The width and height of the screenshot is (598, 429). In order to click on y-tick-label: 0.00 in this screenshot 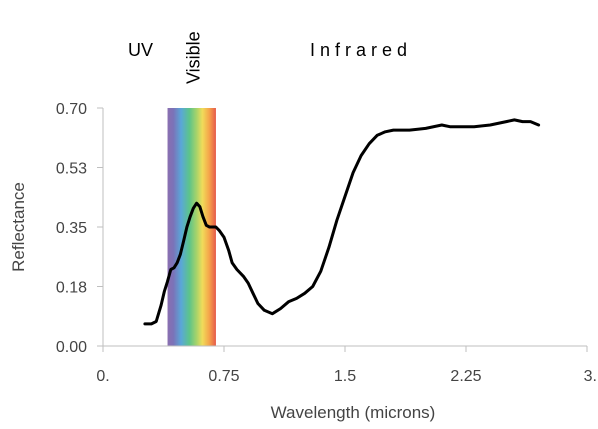, I will do `click(71, 347)`.